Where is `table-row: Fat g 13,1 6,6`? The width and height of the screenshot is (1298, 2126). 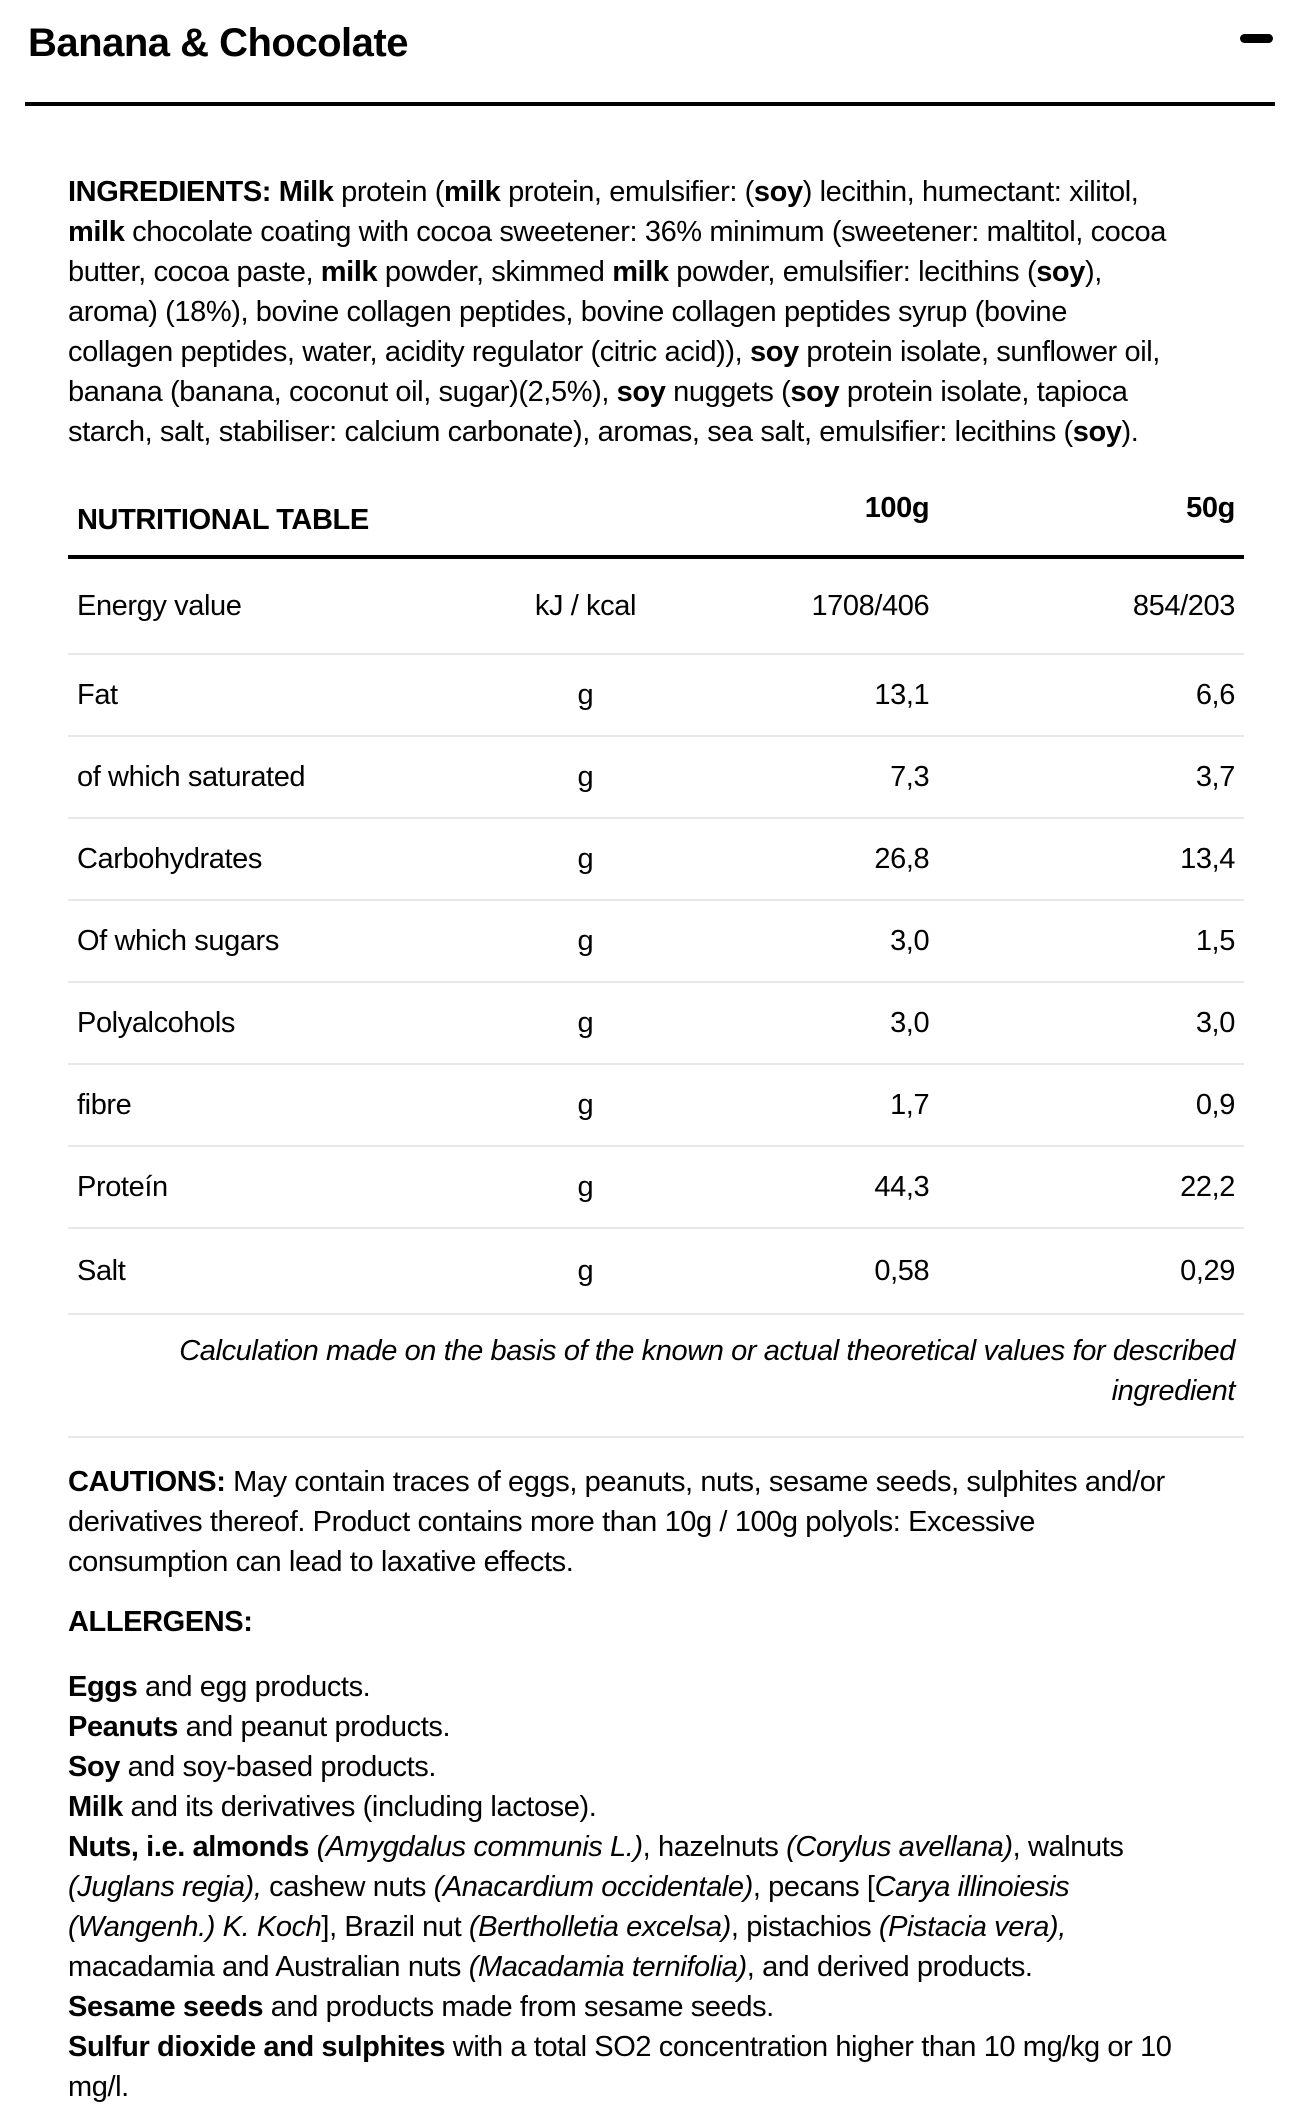
table-row: Fat g 13,1 6,6 is located at coordinates (656, 696).